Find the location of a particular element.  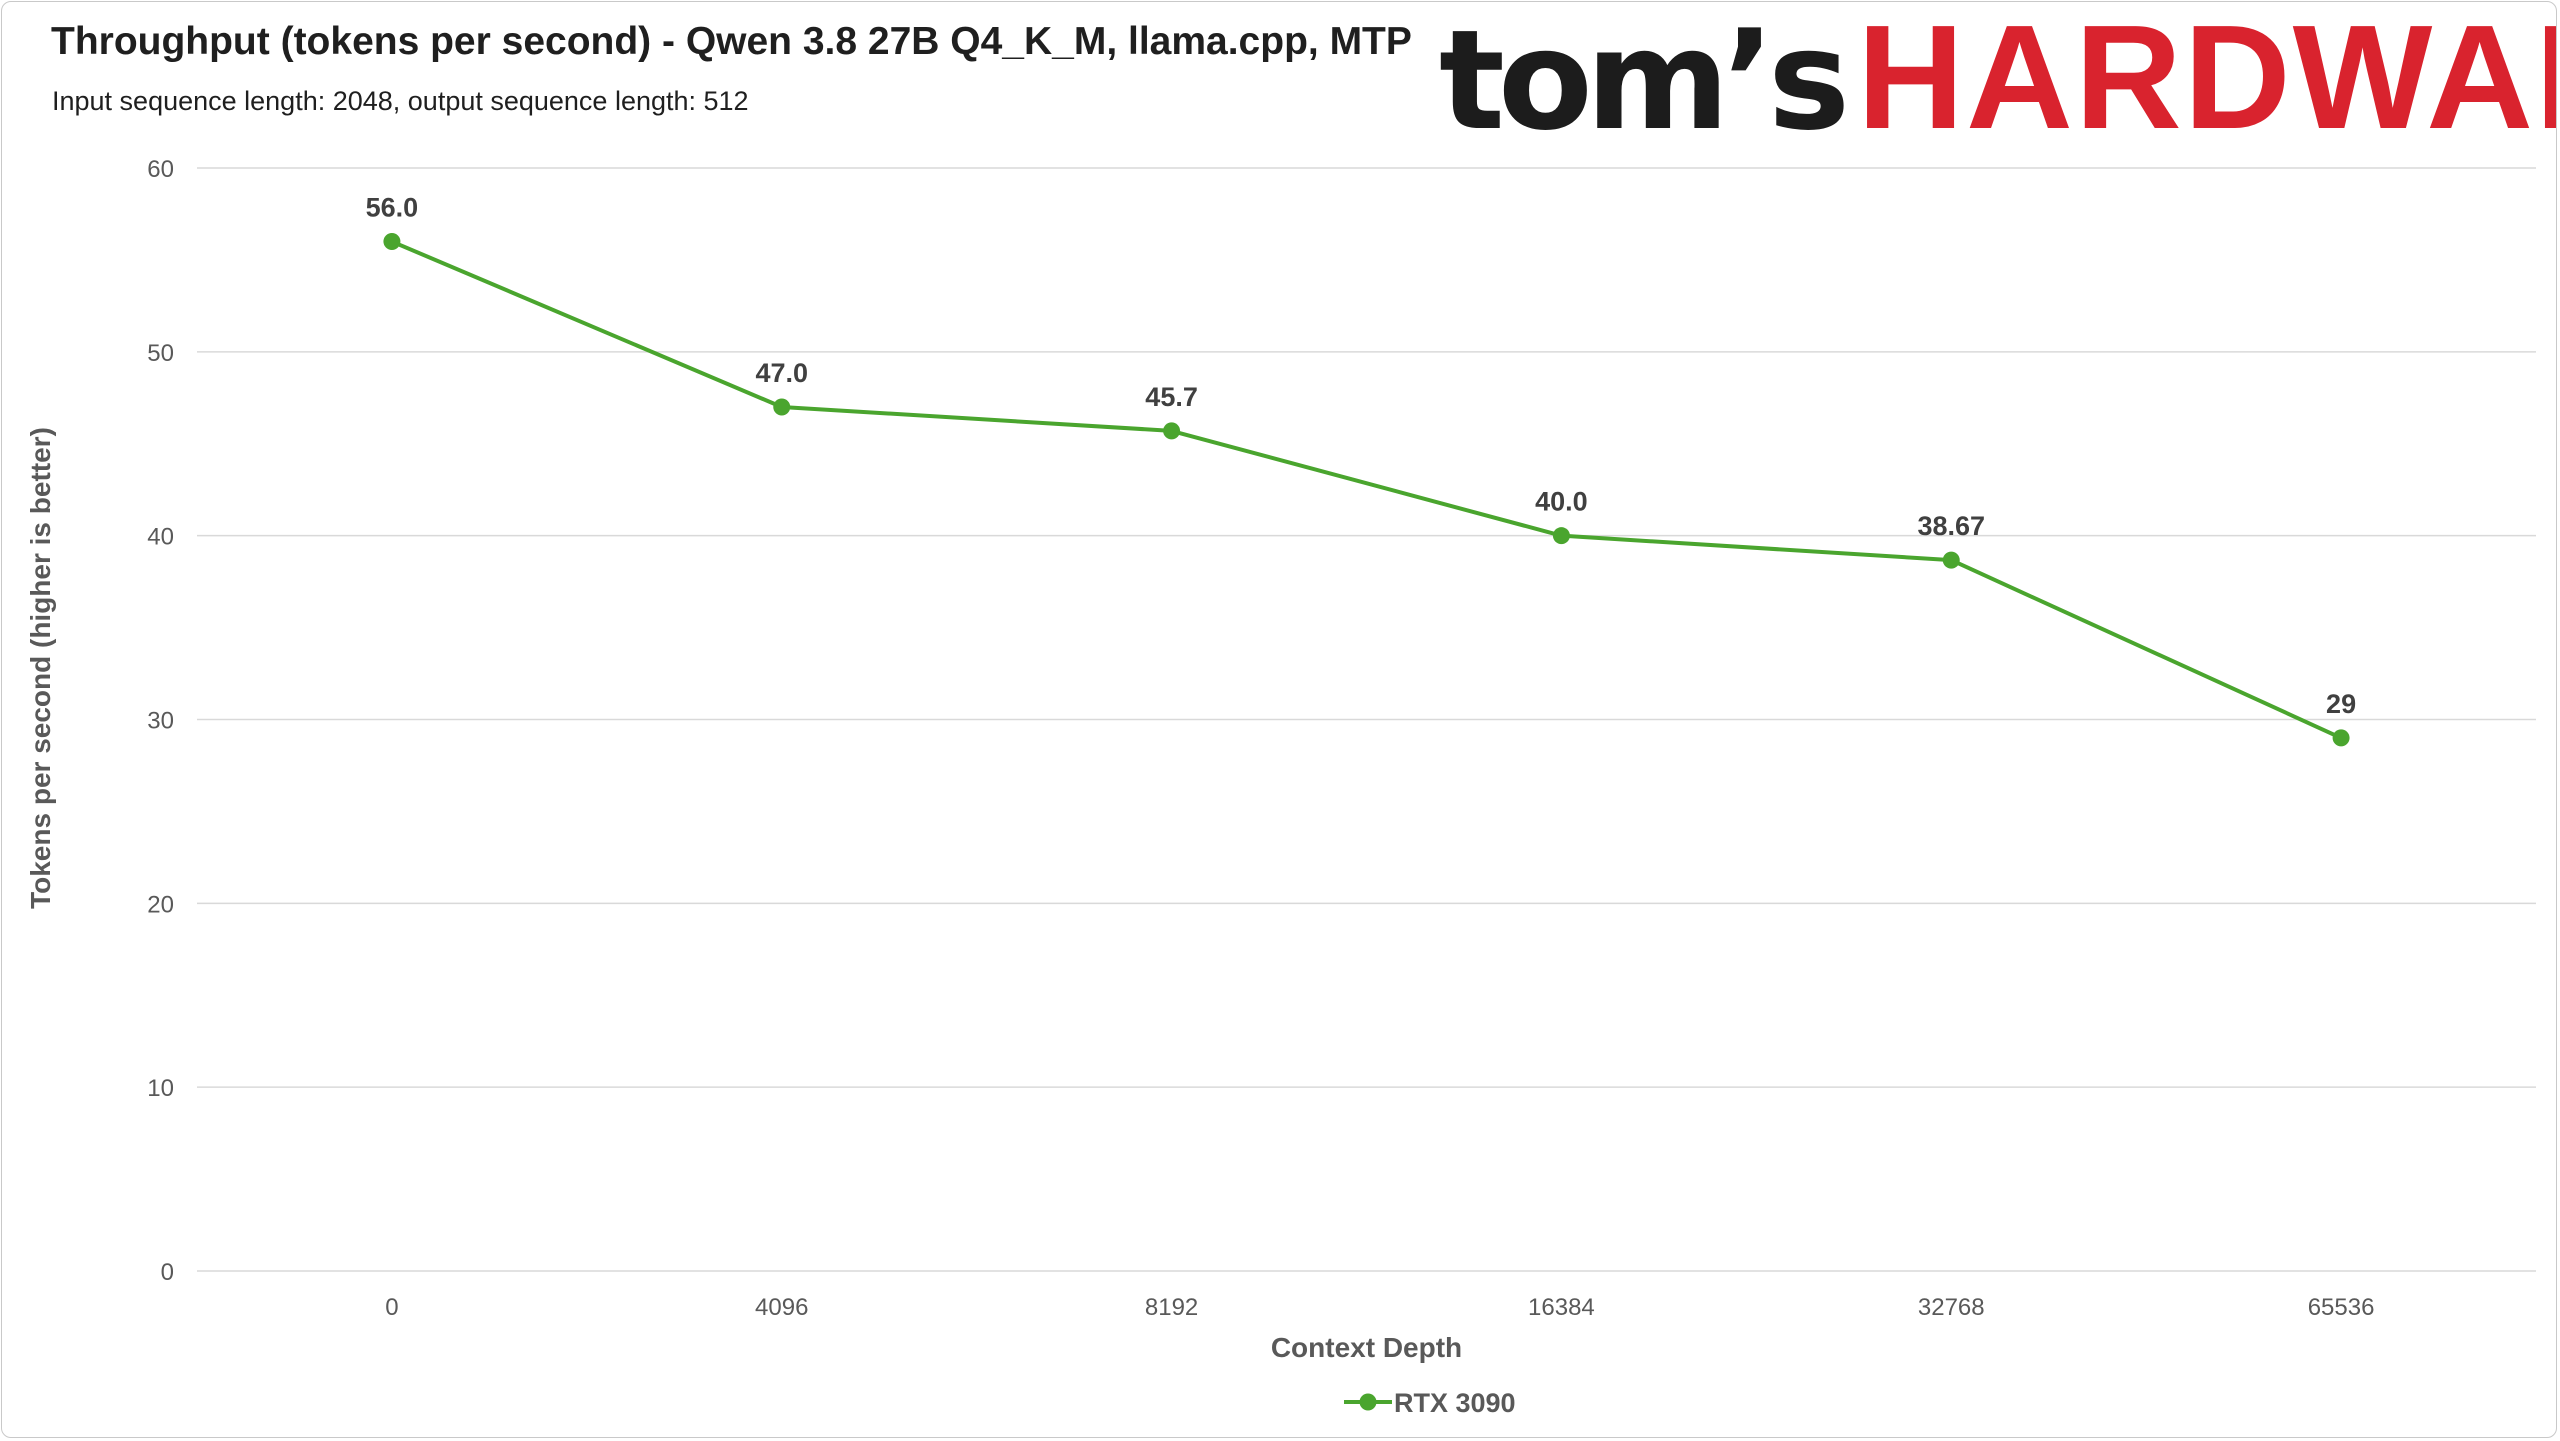

data-label: 47.0 is located at coordinates (781, 373).